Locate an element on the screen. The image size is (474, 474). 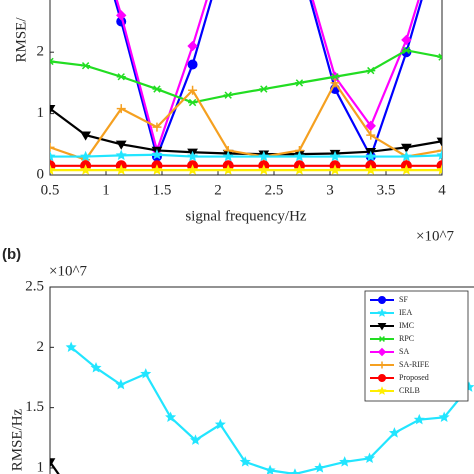
y-axis-label: RMSE/Hz is located at coordinates (17, 439).